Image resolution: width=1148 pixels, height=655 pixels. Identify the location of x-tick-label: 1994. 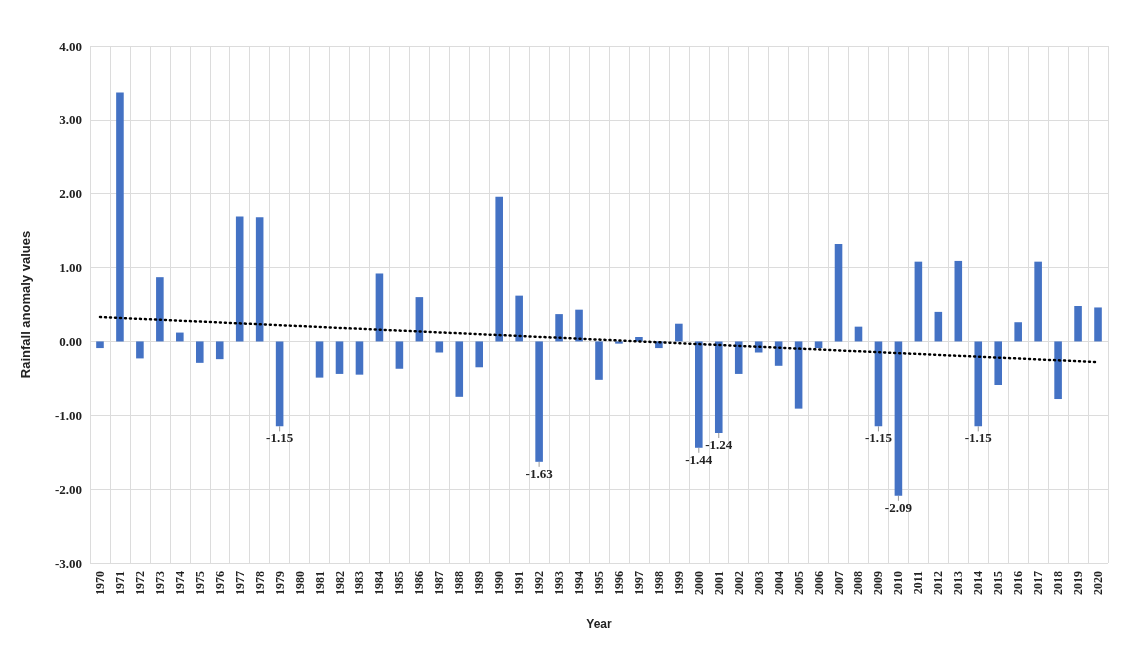
(579, 583).